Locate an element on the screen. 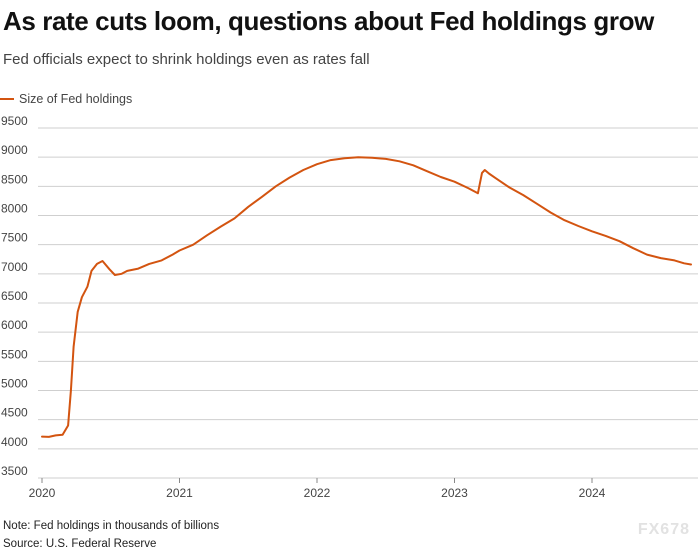  legend: Size of Fed holdings is located at coordinates (66, 99).